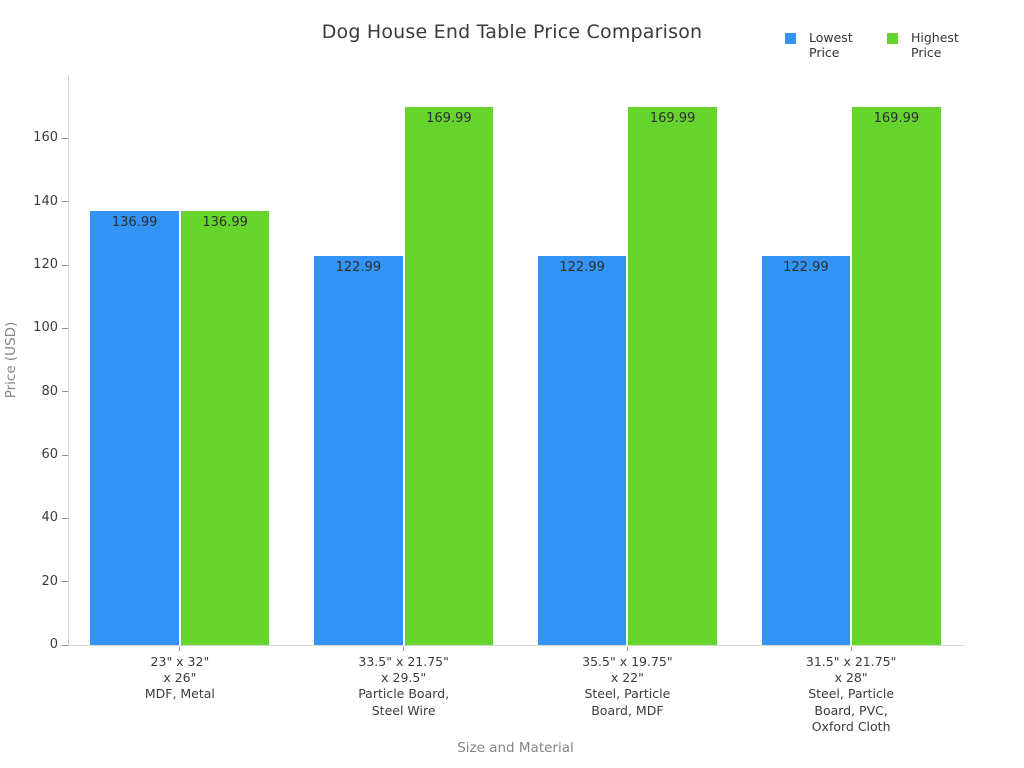 The height and width of the screenshot is (768, 1024). What do you see at coordinates (515, 748) in the screenshot?
I see `x-axis-title: Size and Material` at bounding box center [515, 748].